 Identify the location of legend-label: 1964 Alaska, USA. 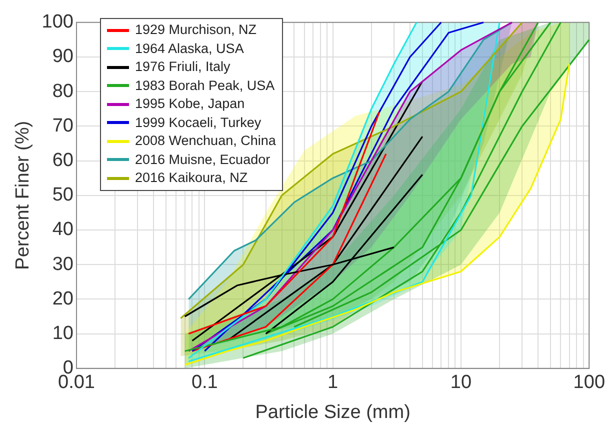
(189, 49).